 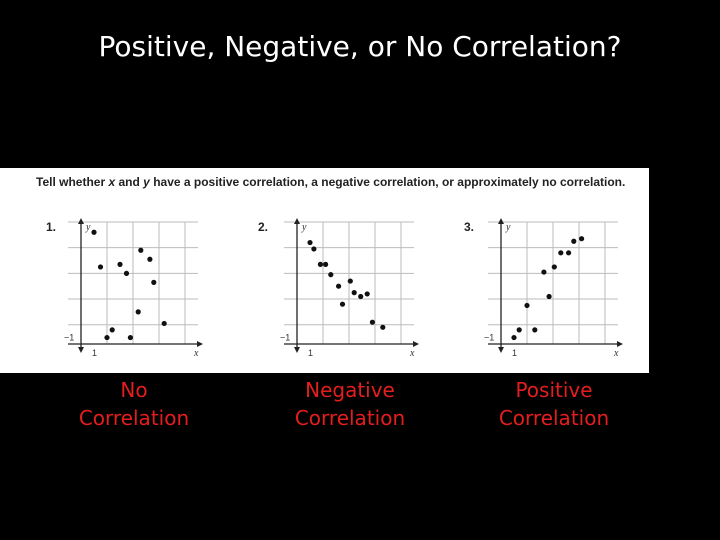 I want to click on problem-number-3: 3., so click(x=469, y=227).